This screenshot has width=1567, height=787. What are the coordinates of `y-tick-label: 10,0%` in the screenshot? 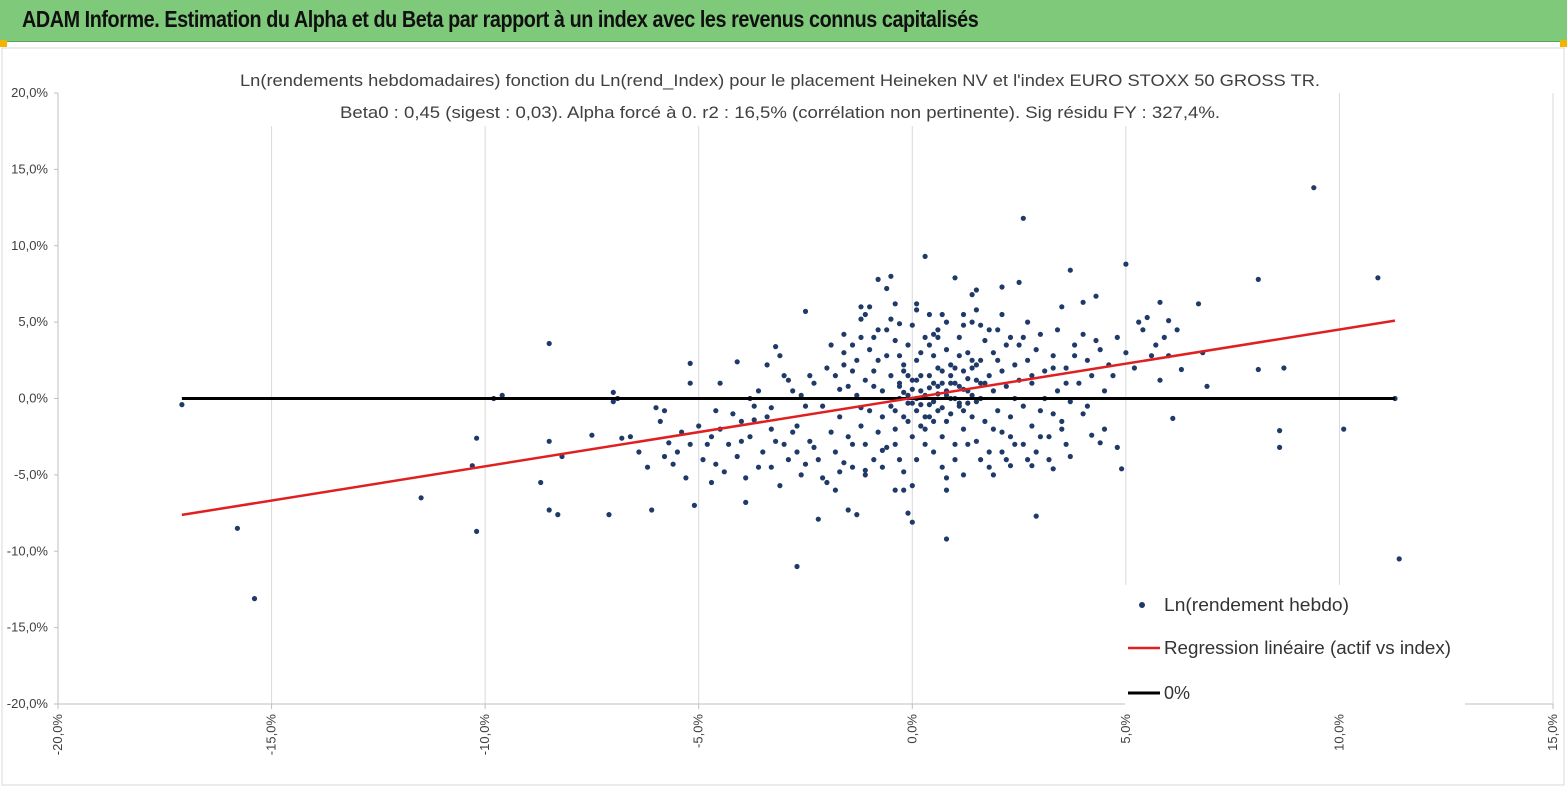 It's located at (29, 245).